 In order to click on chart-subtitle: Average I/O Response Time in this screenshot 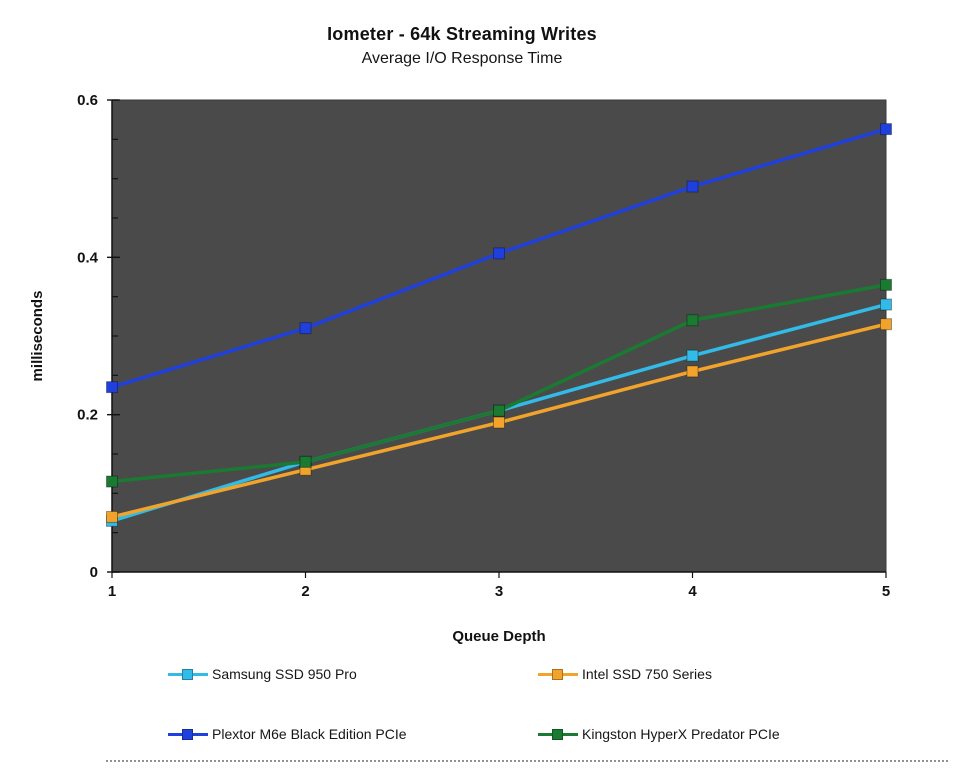, I will do `click(462, 58)`.